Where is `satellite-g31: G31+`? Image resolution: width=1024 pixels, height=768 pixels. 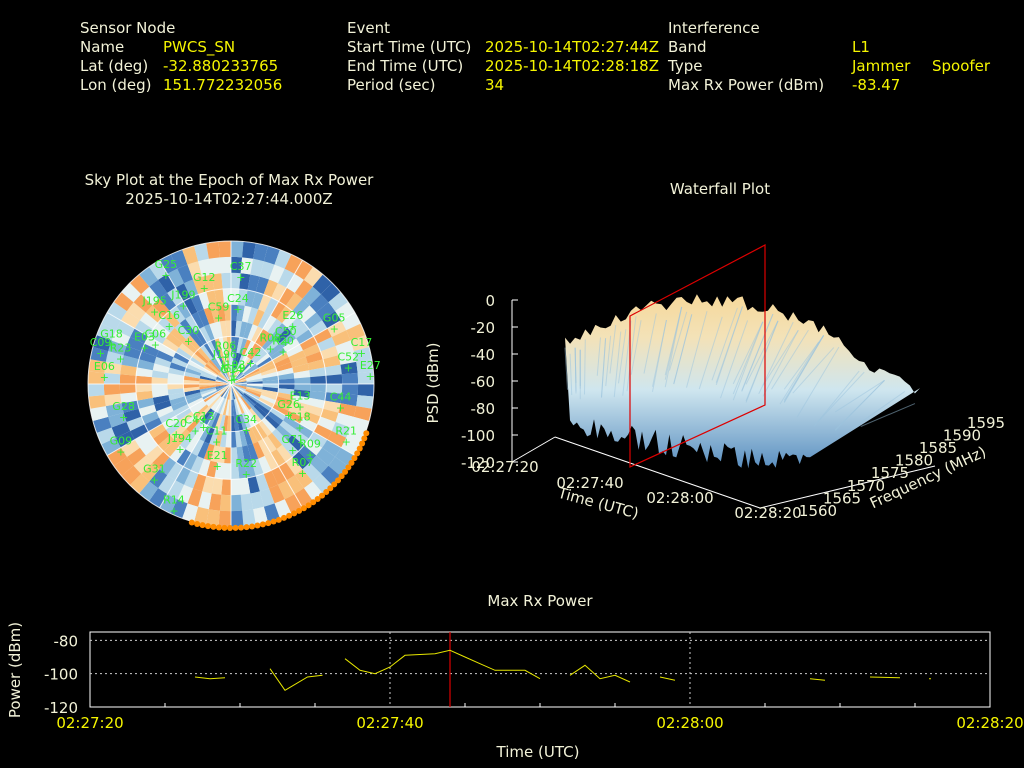
satellite-g31: G31+ is located at coordinates (154, 474).